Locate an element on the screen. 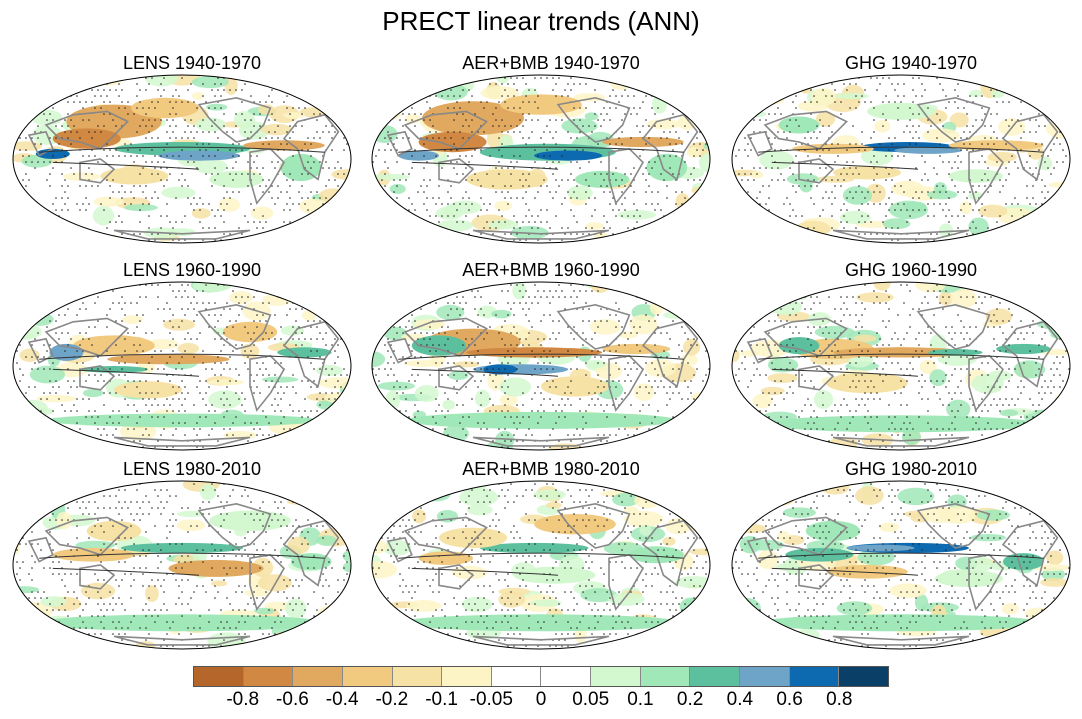  stipple-dots is located at coordinates (901, 159).